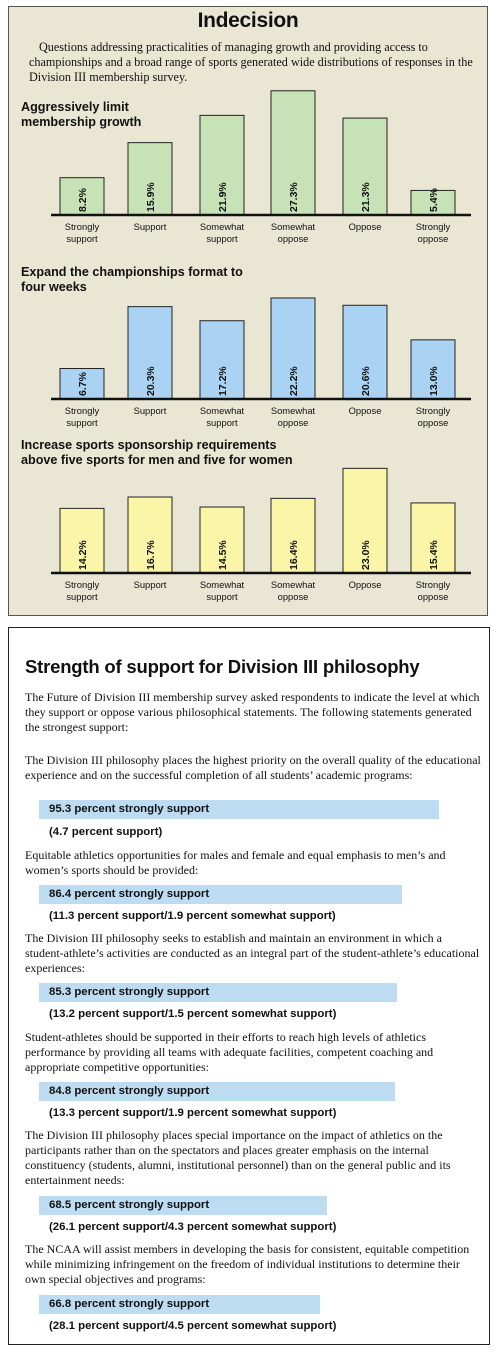 The height and width of the screenshot is (1352, 500). Describe the element at coordinates (366, 381) in the screenshot. I see `bar-value-label: 20.6%` at that location.